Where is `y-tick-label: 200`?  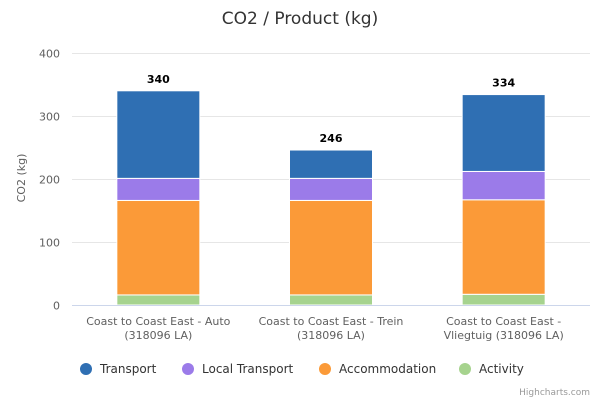
y-tick-label: 200 is located at coordinates (49, 180).